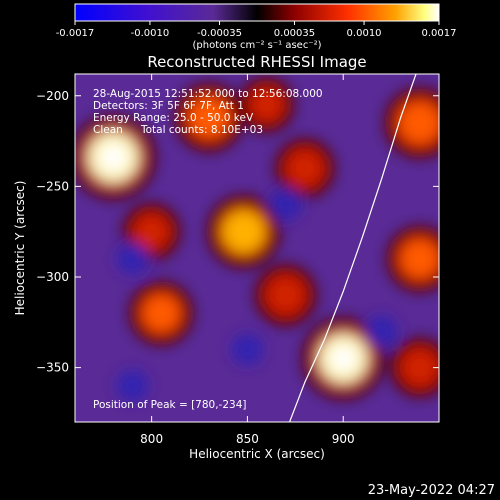 Image resolution: width=500 pixels, height=500 pixels. What do you see at coordinates (52, 368) in the screenshot?
I see `y-tick-label: −350` at bounding box center [52, 368].